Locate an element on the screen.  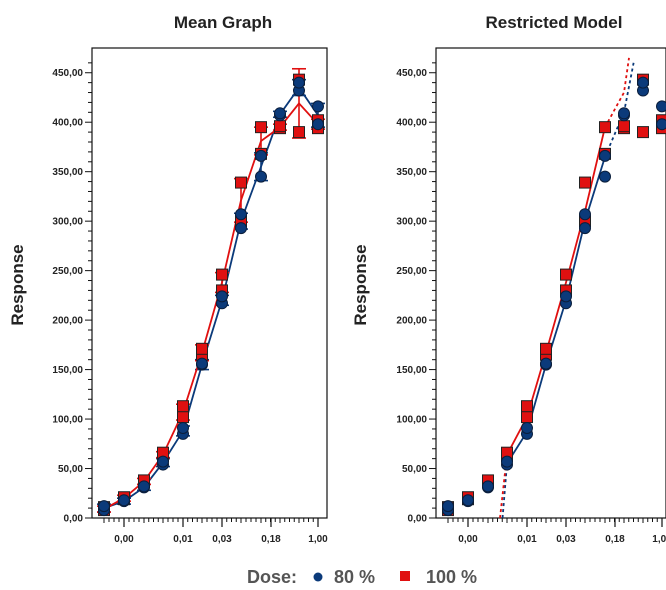
panel1-y-axis-label: Response is located at coordinates (17, 284).